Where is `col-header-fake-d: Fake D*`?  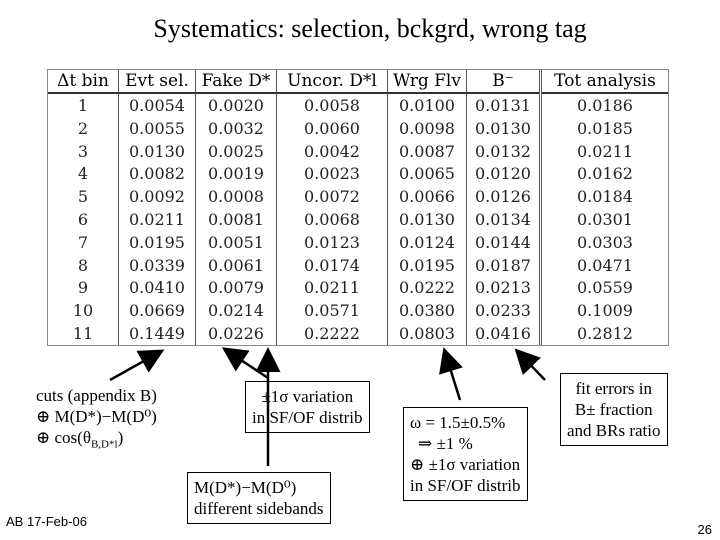
col-header-fake-d: Fake D* is located at coordinates (236, 82).